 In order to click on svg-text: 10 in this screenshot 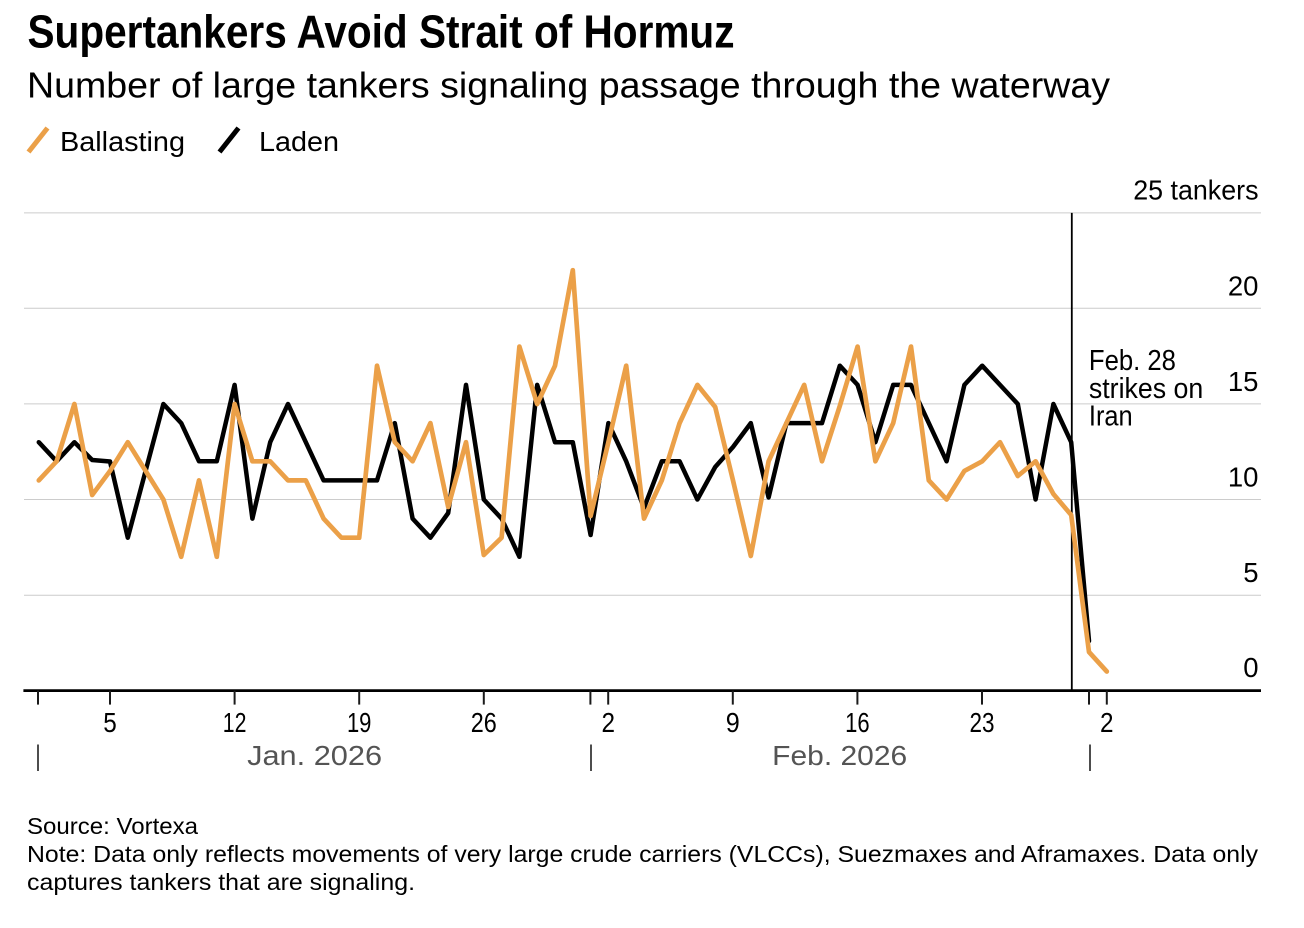, I will do `click(1243, 477)`.